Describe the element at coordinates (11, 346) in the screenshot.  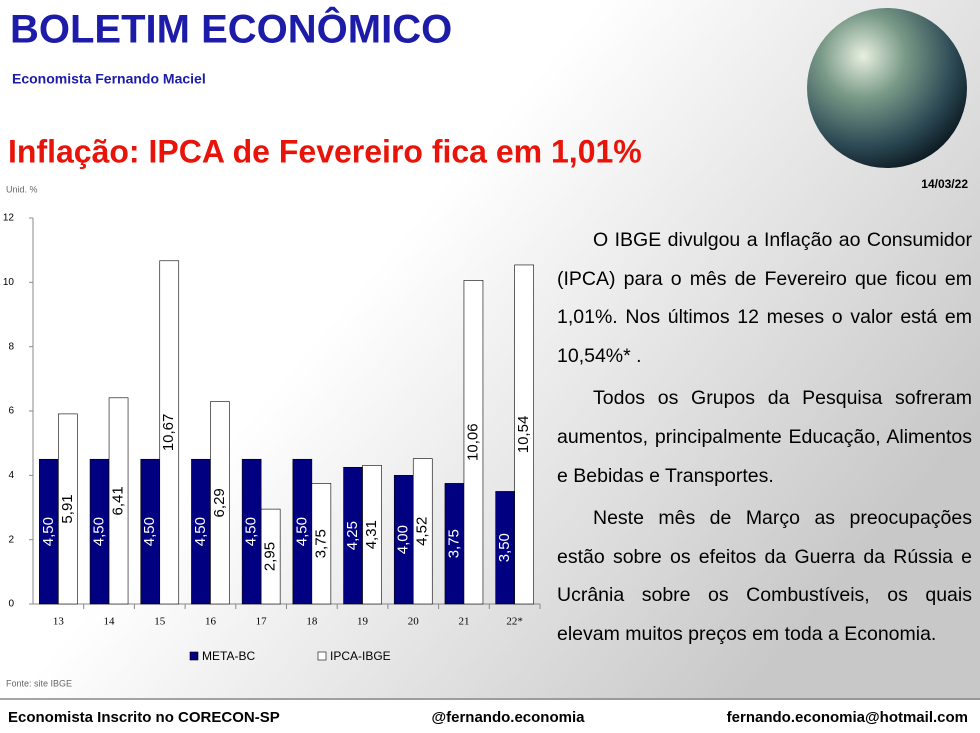
I see `y-tick-label: 8` at that location.